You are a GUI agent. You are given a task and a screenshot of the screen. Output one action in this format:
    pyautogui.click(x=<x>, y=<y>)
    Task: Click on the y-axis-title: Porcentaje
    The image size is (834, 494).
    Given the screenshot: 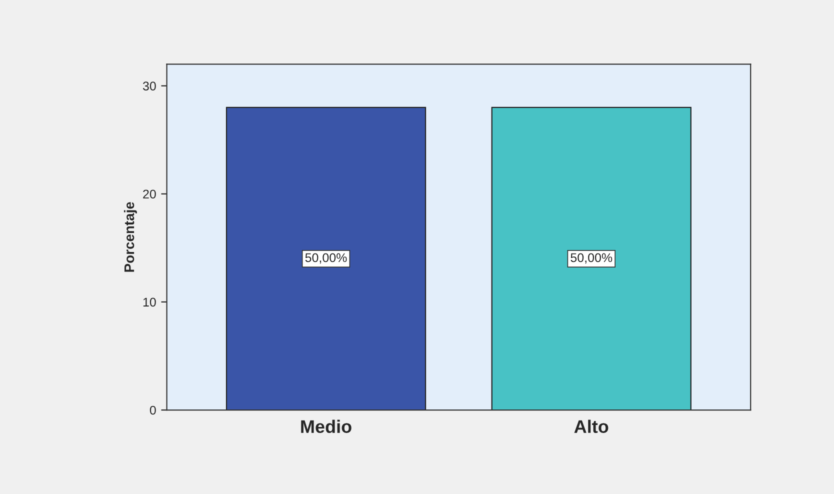 What is the action you would take?
    pyautogui.click(x=130, y=237)
    